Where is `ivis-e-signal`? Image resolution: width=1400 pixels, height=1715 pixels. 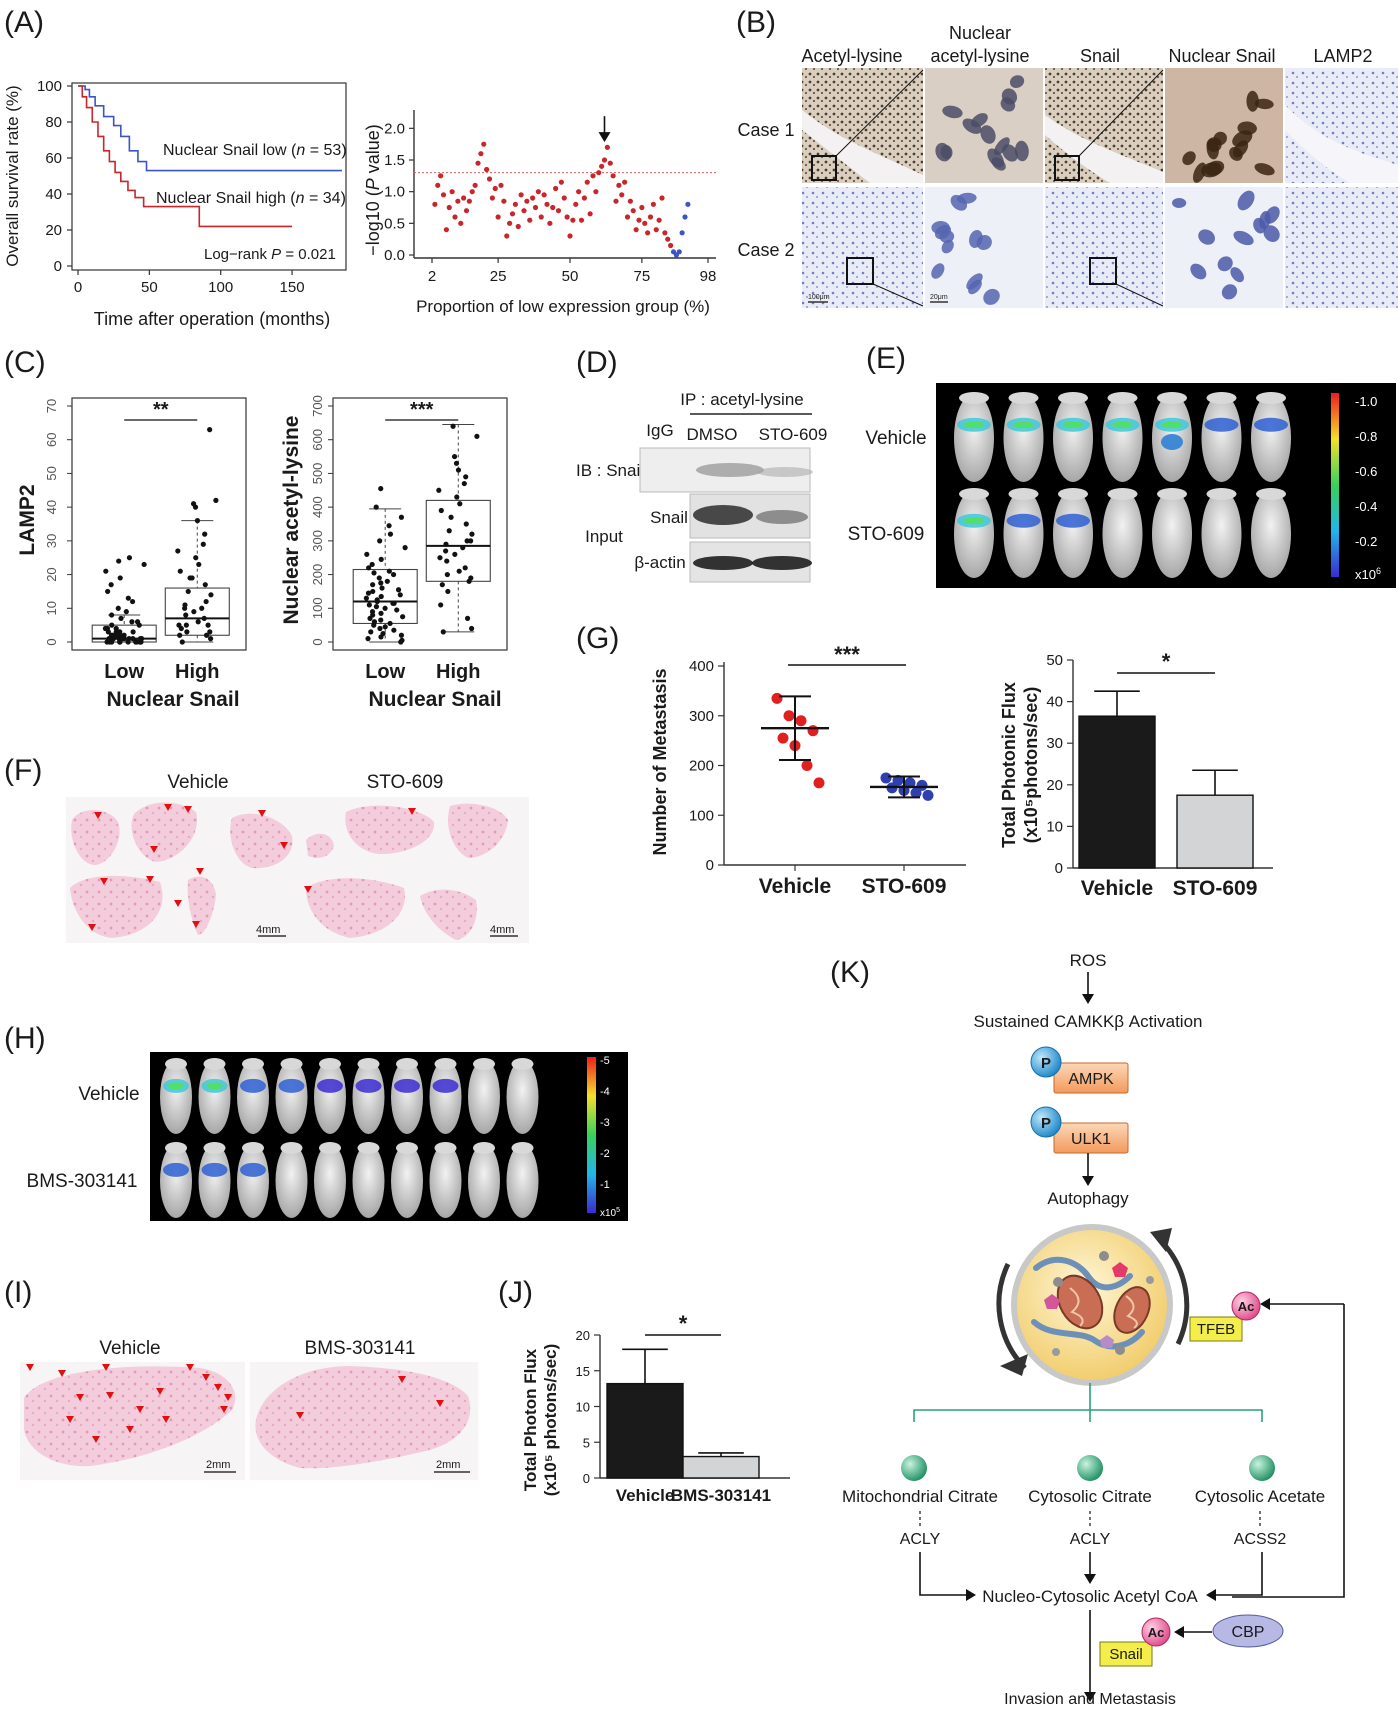 ivis-e-signal is located at coordinates (1221, 424).